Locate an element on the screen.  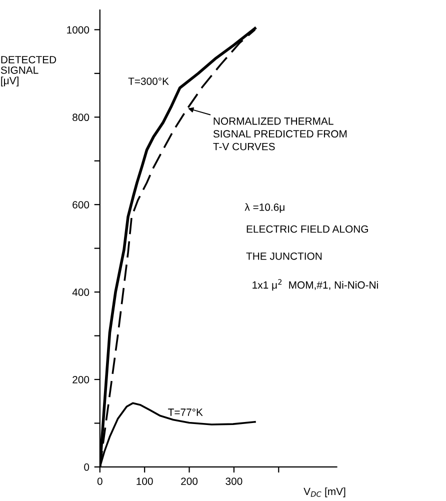
y-tick-label: 200 is located at coordinates (81, 380).